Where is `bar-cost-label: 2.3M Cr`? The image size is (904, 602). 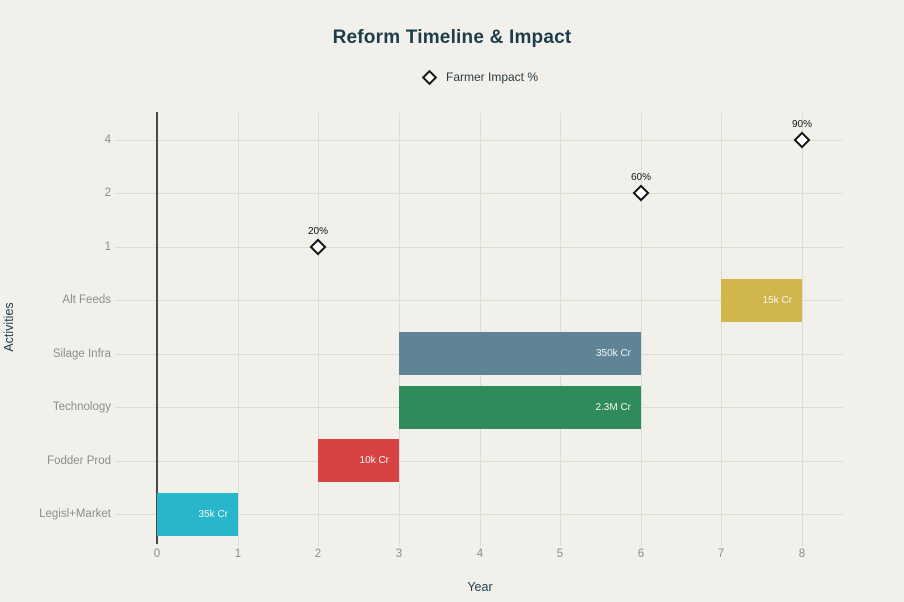
bar-cost-label: 2.3M Cr is located at coordinates (613, 407).